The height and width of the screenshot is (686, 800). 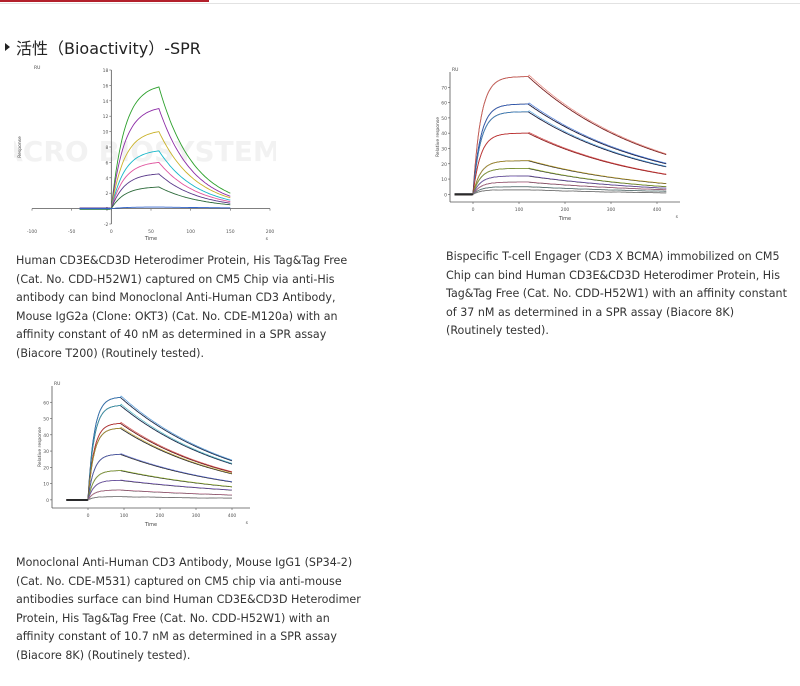 I want to click on y-axis-label: Response, so click(x=20, y=147).